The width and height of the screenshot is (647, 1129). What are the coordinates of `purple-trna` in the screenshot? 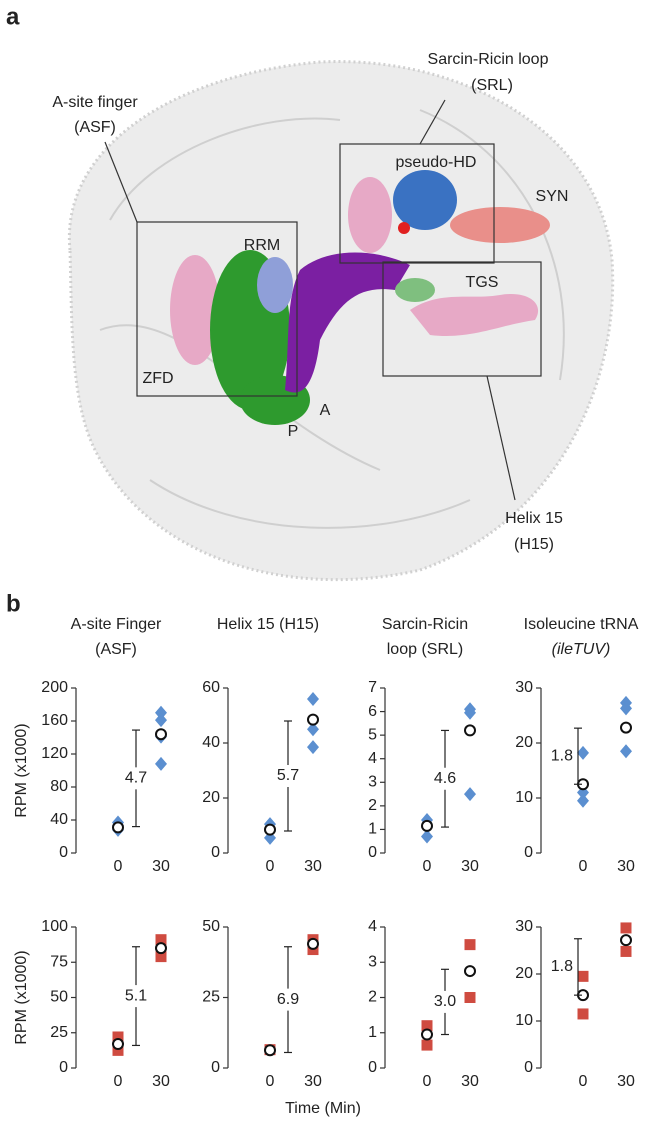 It's located at (347, 322).